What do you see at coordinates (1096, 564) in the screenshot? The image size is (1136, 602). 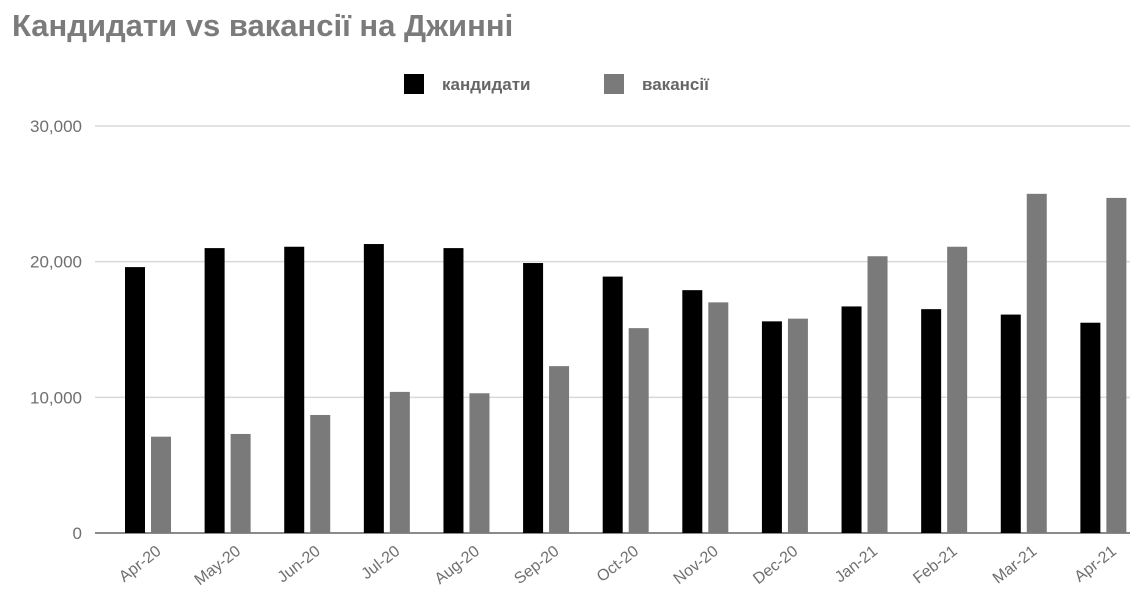 I see `x-tick-label: Apr-21` at bounding box center [1096, 564].